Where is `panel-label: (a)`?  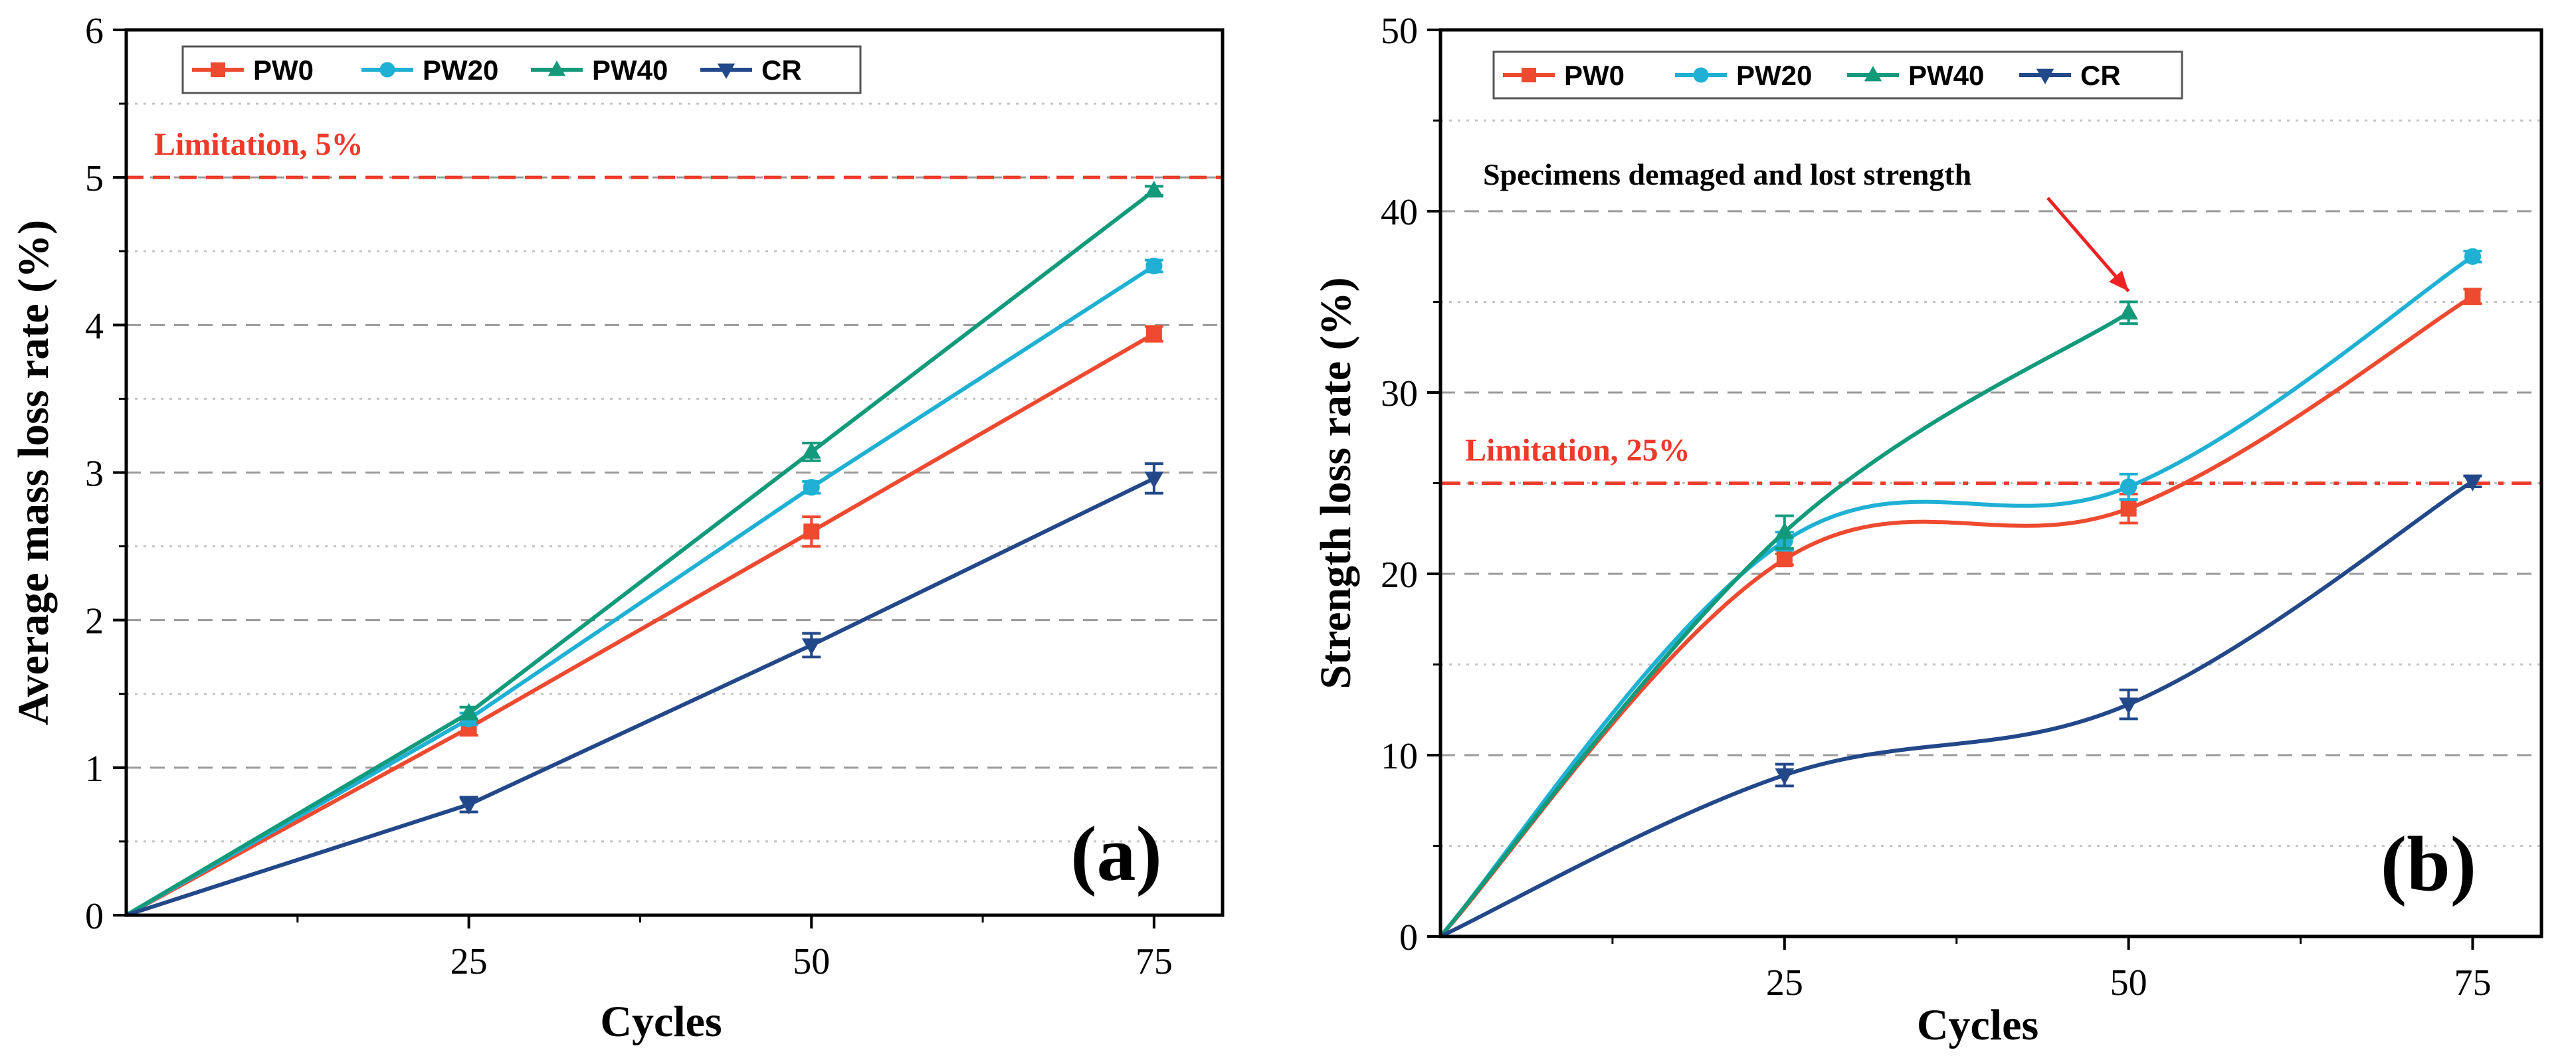 panel-label: (a) is located at coordinates (1116, 853).